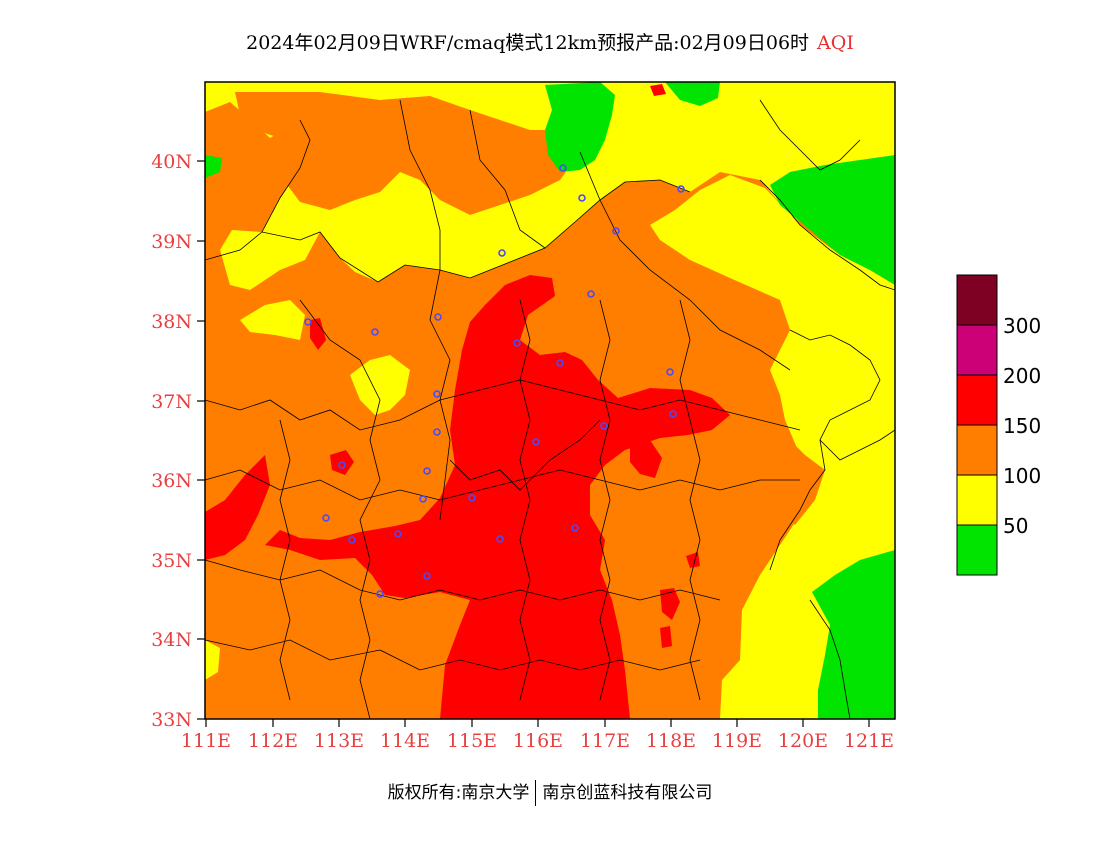  I want to click on lon-label: 113E, so click(339, 741).